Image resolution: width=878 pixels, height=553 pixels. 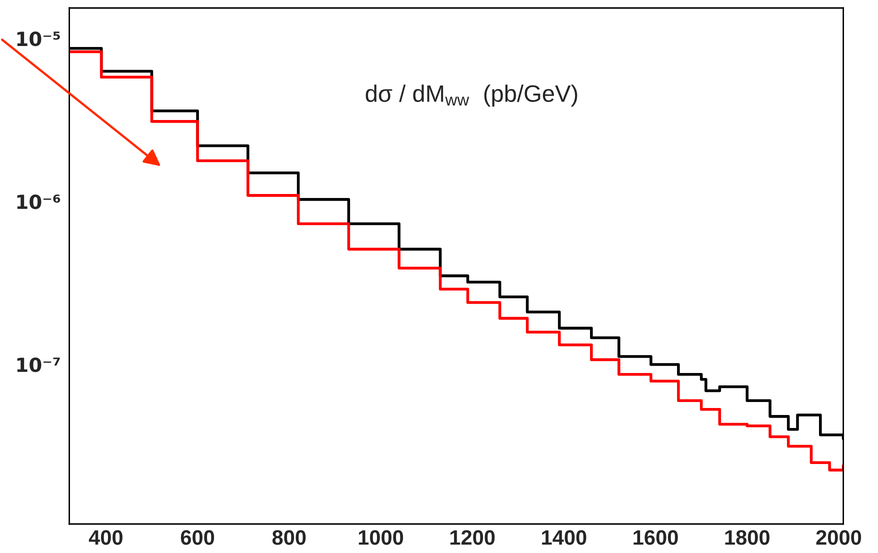 What do you see at coordinates (839, 537) in the screenshot?
I see `x-tick-label: 2000` at bounding box center [839, 537].